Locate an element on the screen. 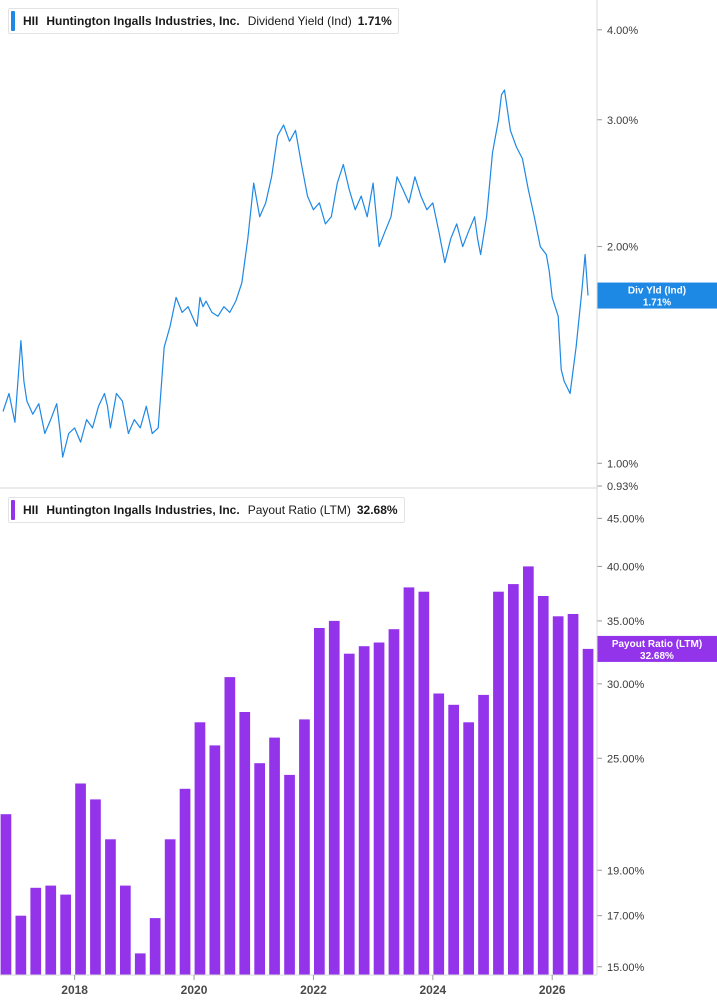 This screenshot has width=717, height=1005. dividend-yield-swatch is located at coordinates (13, 21).